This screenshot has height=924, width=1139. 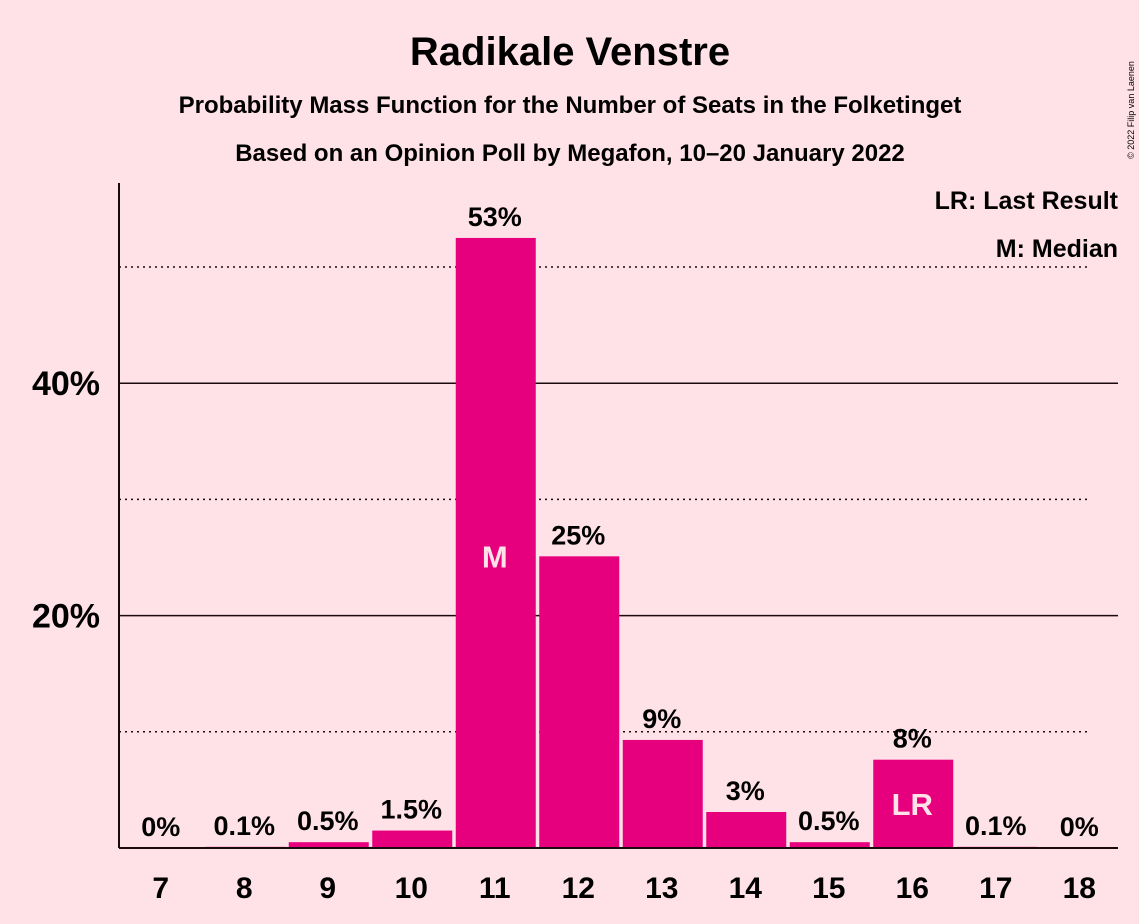 I want to click on bar-mark-lr: LR, so click(x=912, y=804).